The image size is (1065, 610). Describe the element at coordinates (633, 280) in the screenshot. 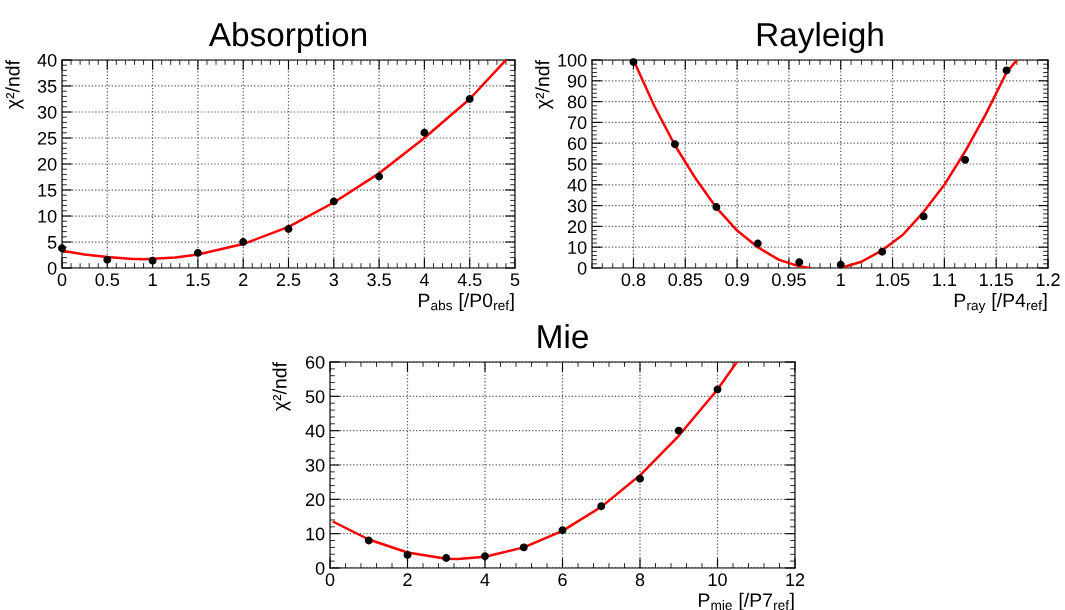

I see `x-tick-label: 0.8` at that location.